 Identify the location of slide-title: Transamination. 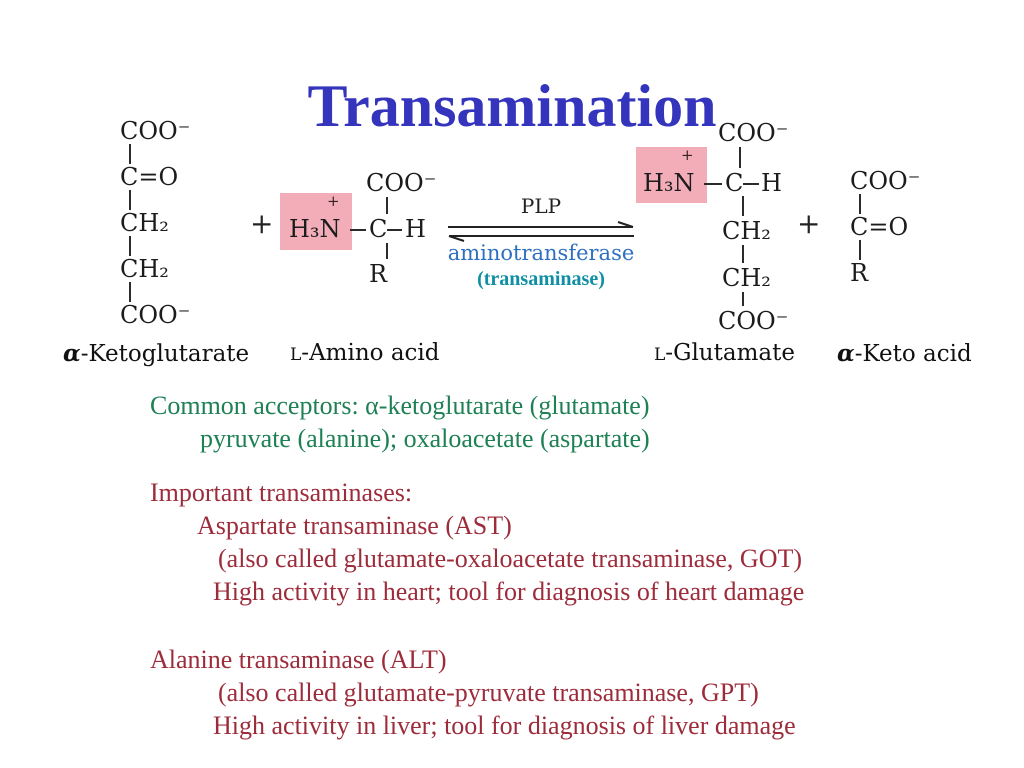
(512, 106).